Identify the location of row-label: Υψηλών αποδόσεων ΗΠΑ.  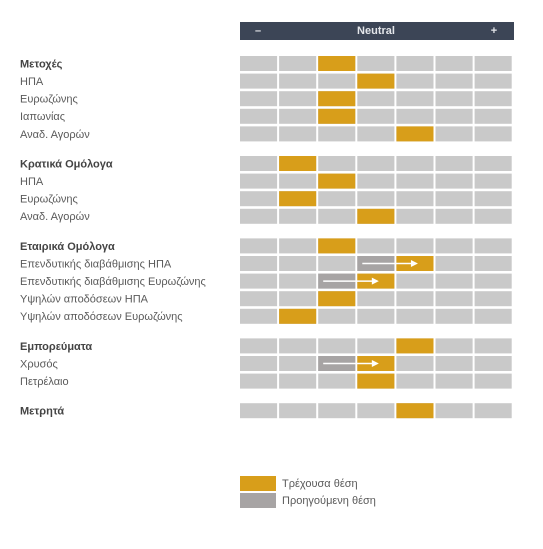
(84, 300).